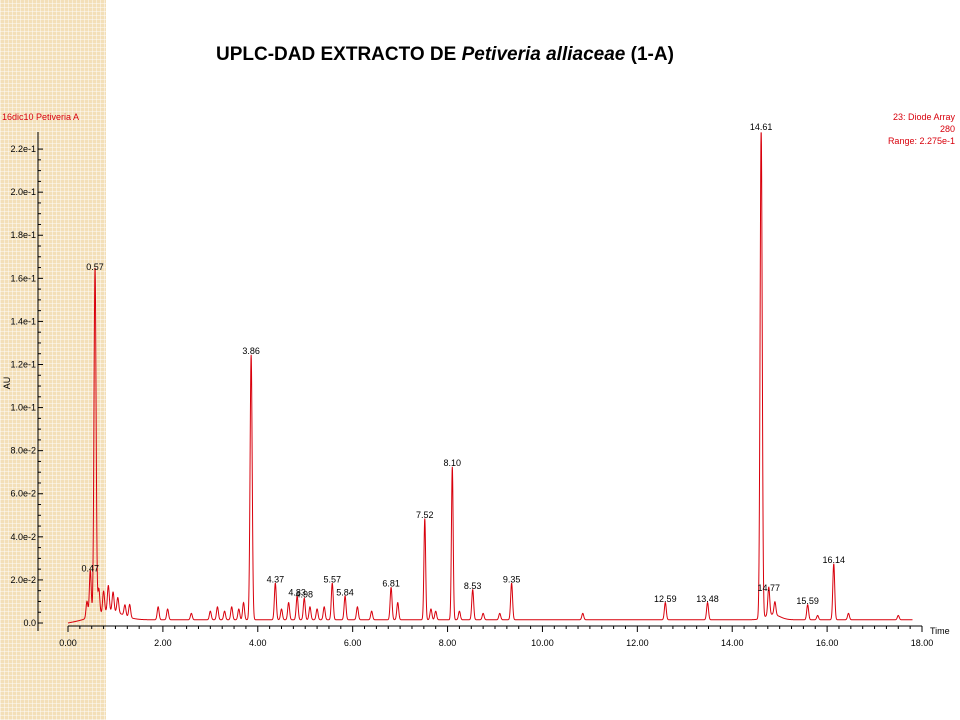  I want to click on y-tick-label: 1.4e-1, so click(23, 321).